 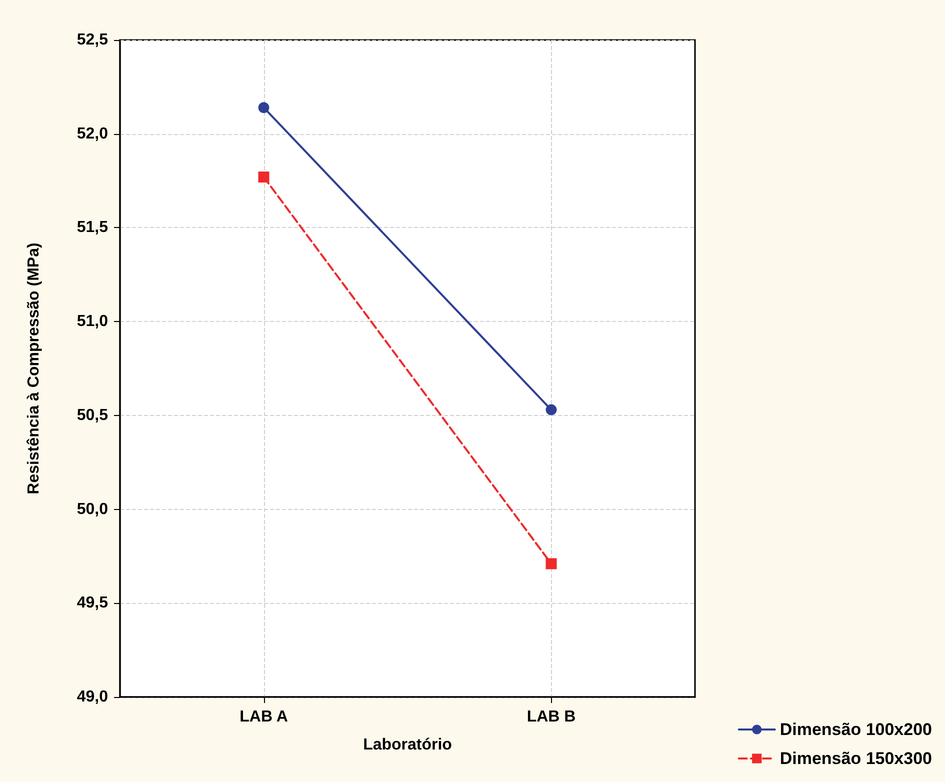 I want to click on y-tick-label: 49,0, so click(x=92, y=697).